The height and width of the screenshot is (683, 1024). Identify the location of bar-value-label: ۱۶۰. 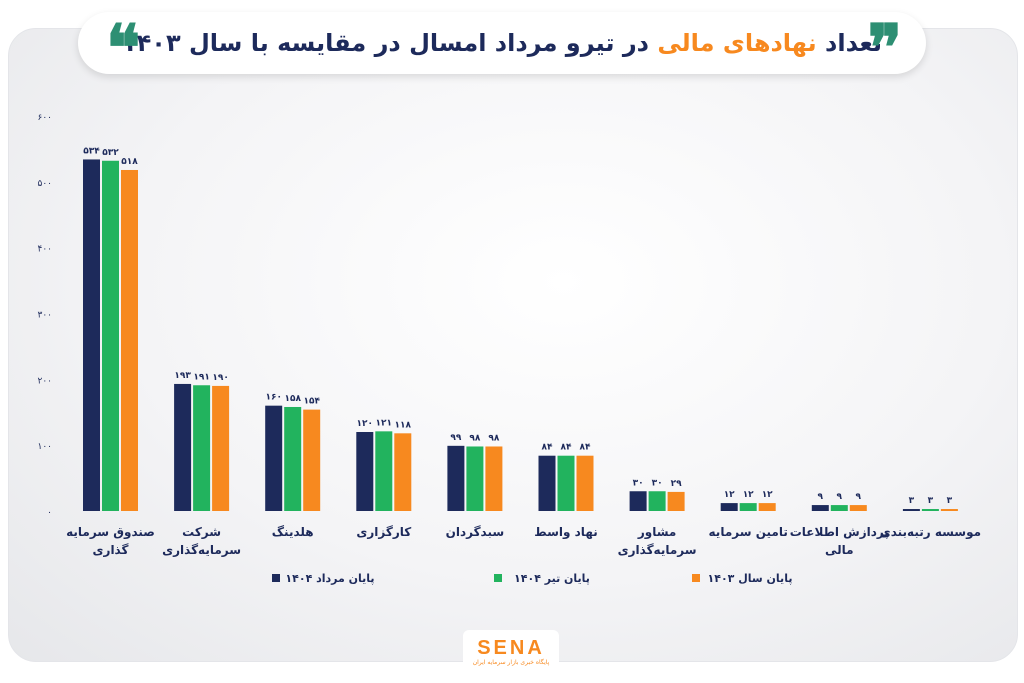
(273, 398).